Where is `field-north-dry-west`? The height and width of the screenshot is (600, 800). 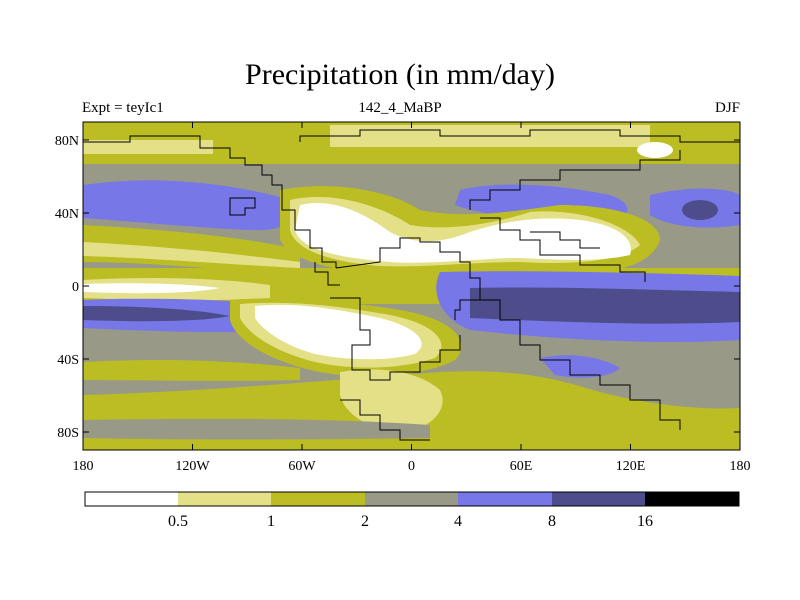 field-north-dry-west is located at coordinates (148, 147).